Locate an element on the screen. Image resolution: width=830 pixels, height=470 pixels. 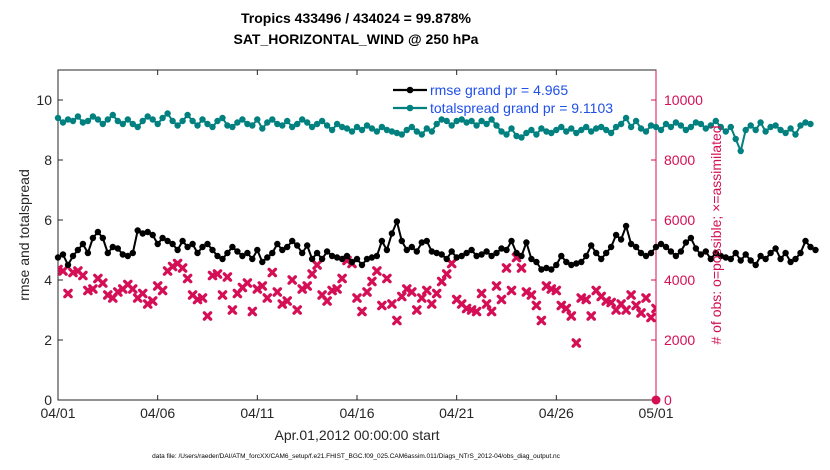
y-tick-label: 0 is located at coordinates (48, 400).